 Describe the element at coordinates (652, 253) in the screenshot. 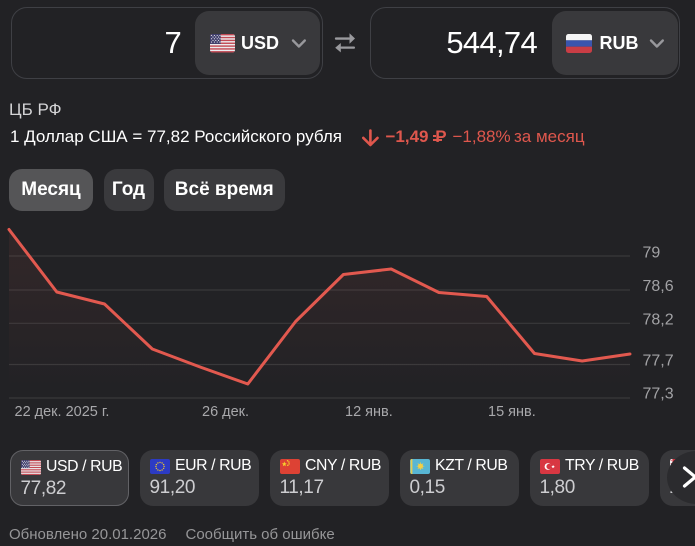

I see `svg-text: 79` at that location.